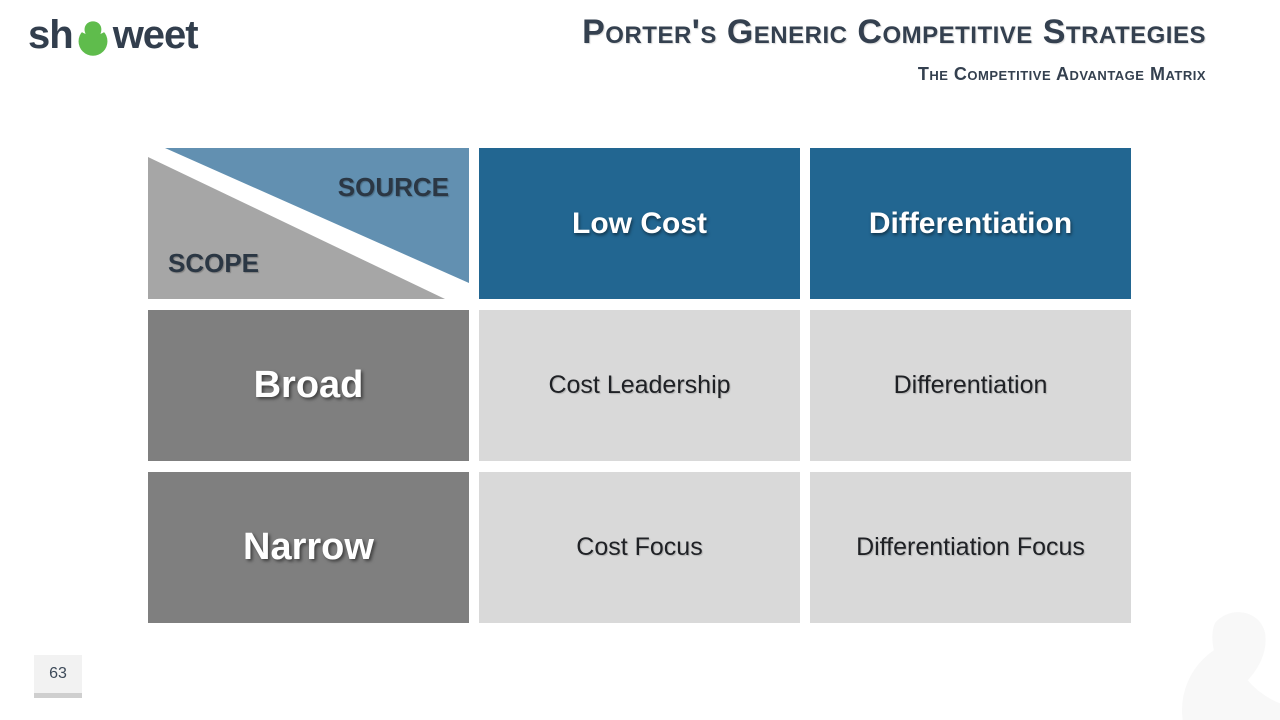 This screenshot has height=720, width=1280. Describe the element at coordinates (639, 547) in the screenshot. I see `matrix-cell-narrow-low-cost: Cost Focus` at that location.